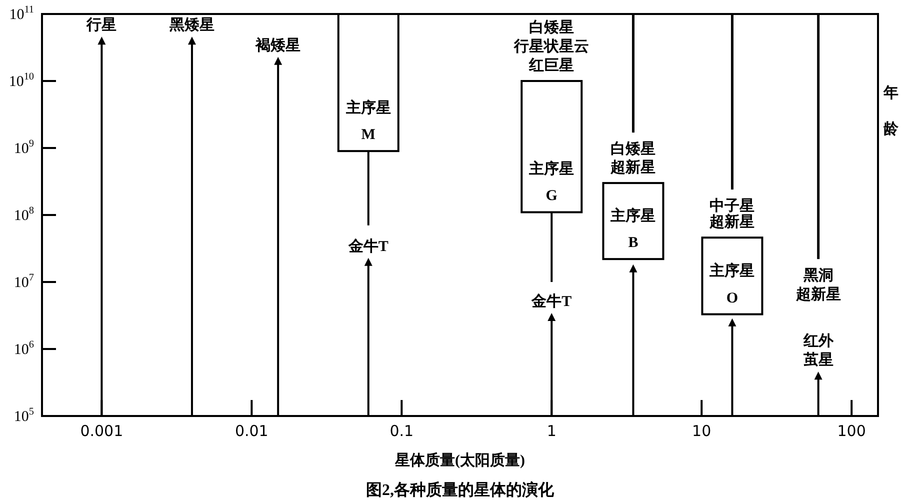 The height and width of the screenshot is (500, 901). I want to click on y-tick-label: 10$^{10}$, so click(21, 81).